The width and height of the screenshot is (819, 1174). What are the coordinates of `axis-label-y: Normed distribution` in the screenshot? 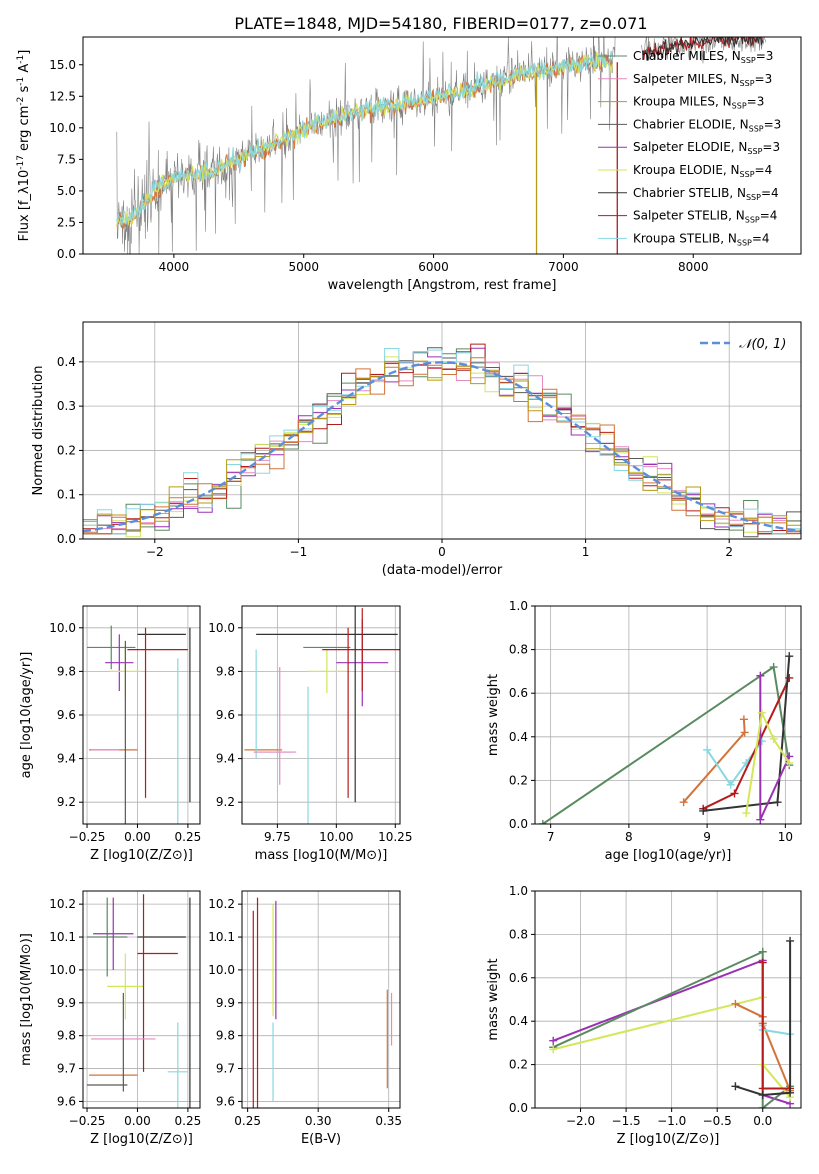 It's located at (38, 431).